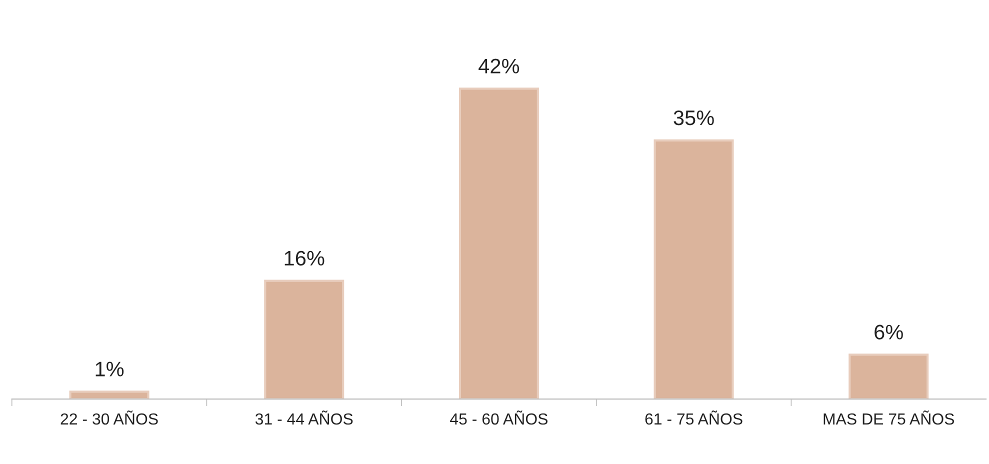  Describe the element at coordinates (888, 332) in the screenshot. I see `data-label: 6%` at that location.